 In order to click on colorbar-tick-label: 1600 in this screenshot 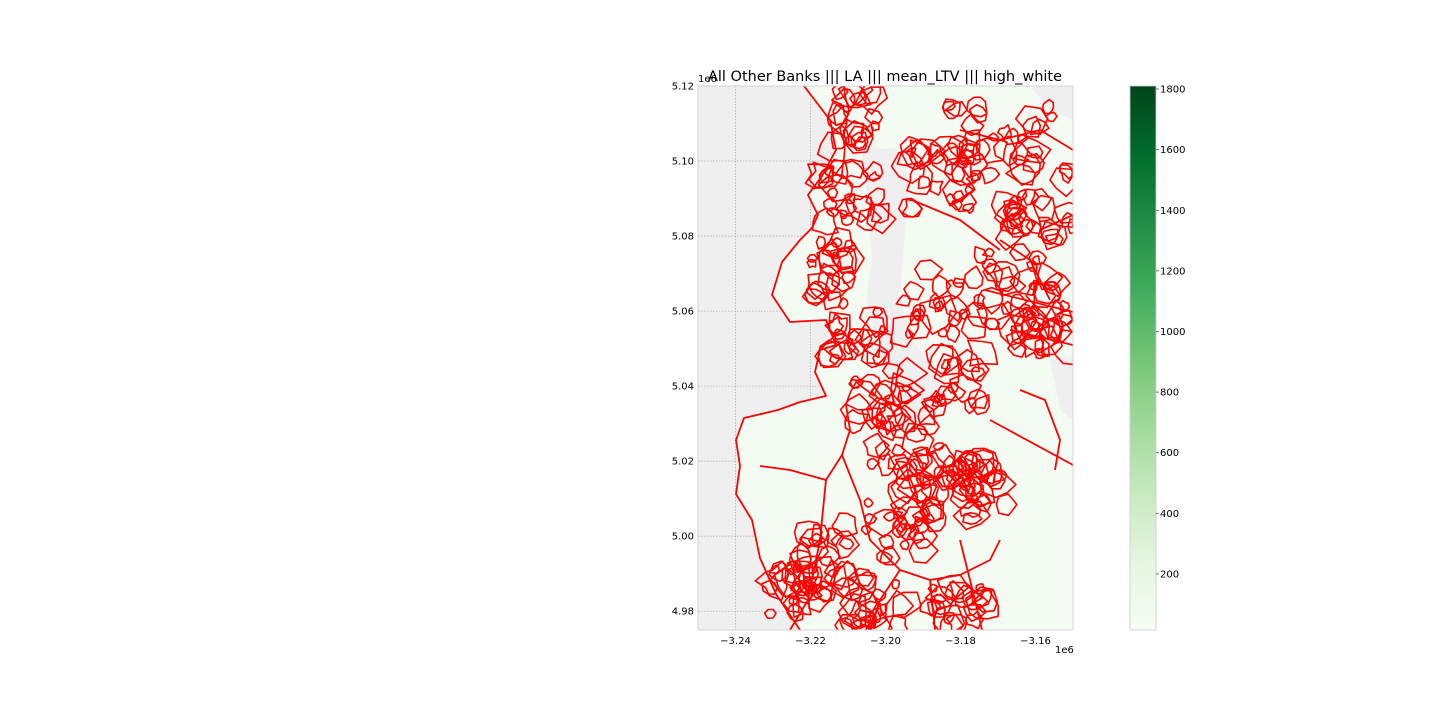, I will do `click(1172, 150)`.